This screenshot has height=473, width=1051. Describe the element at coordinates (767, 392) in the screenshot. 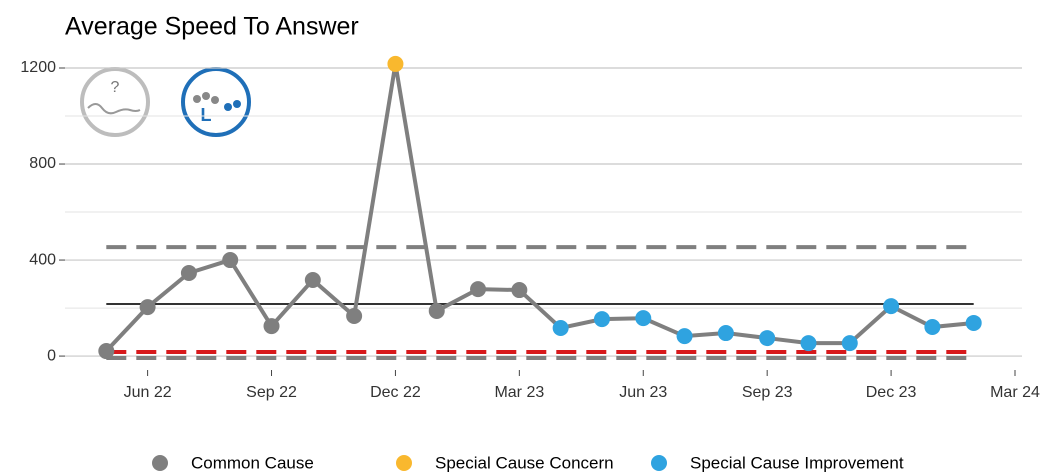

I see `x-tick-label: Sep 23` at that location.